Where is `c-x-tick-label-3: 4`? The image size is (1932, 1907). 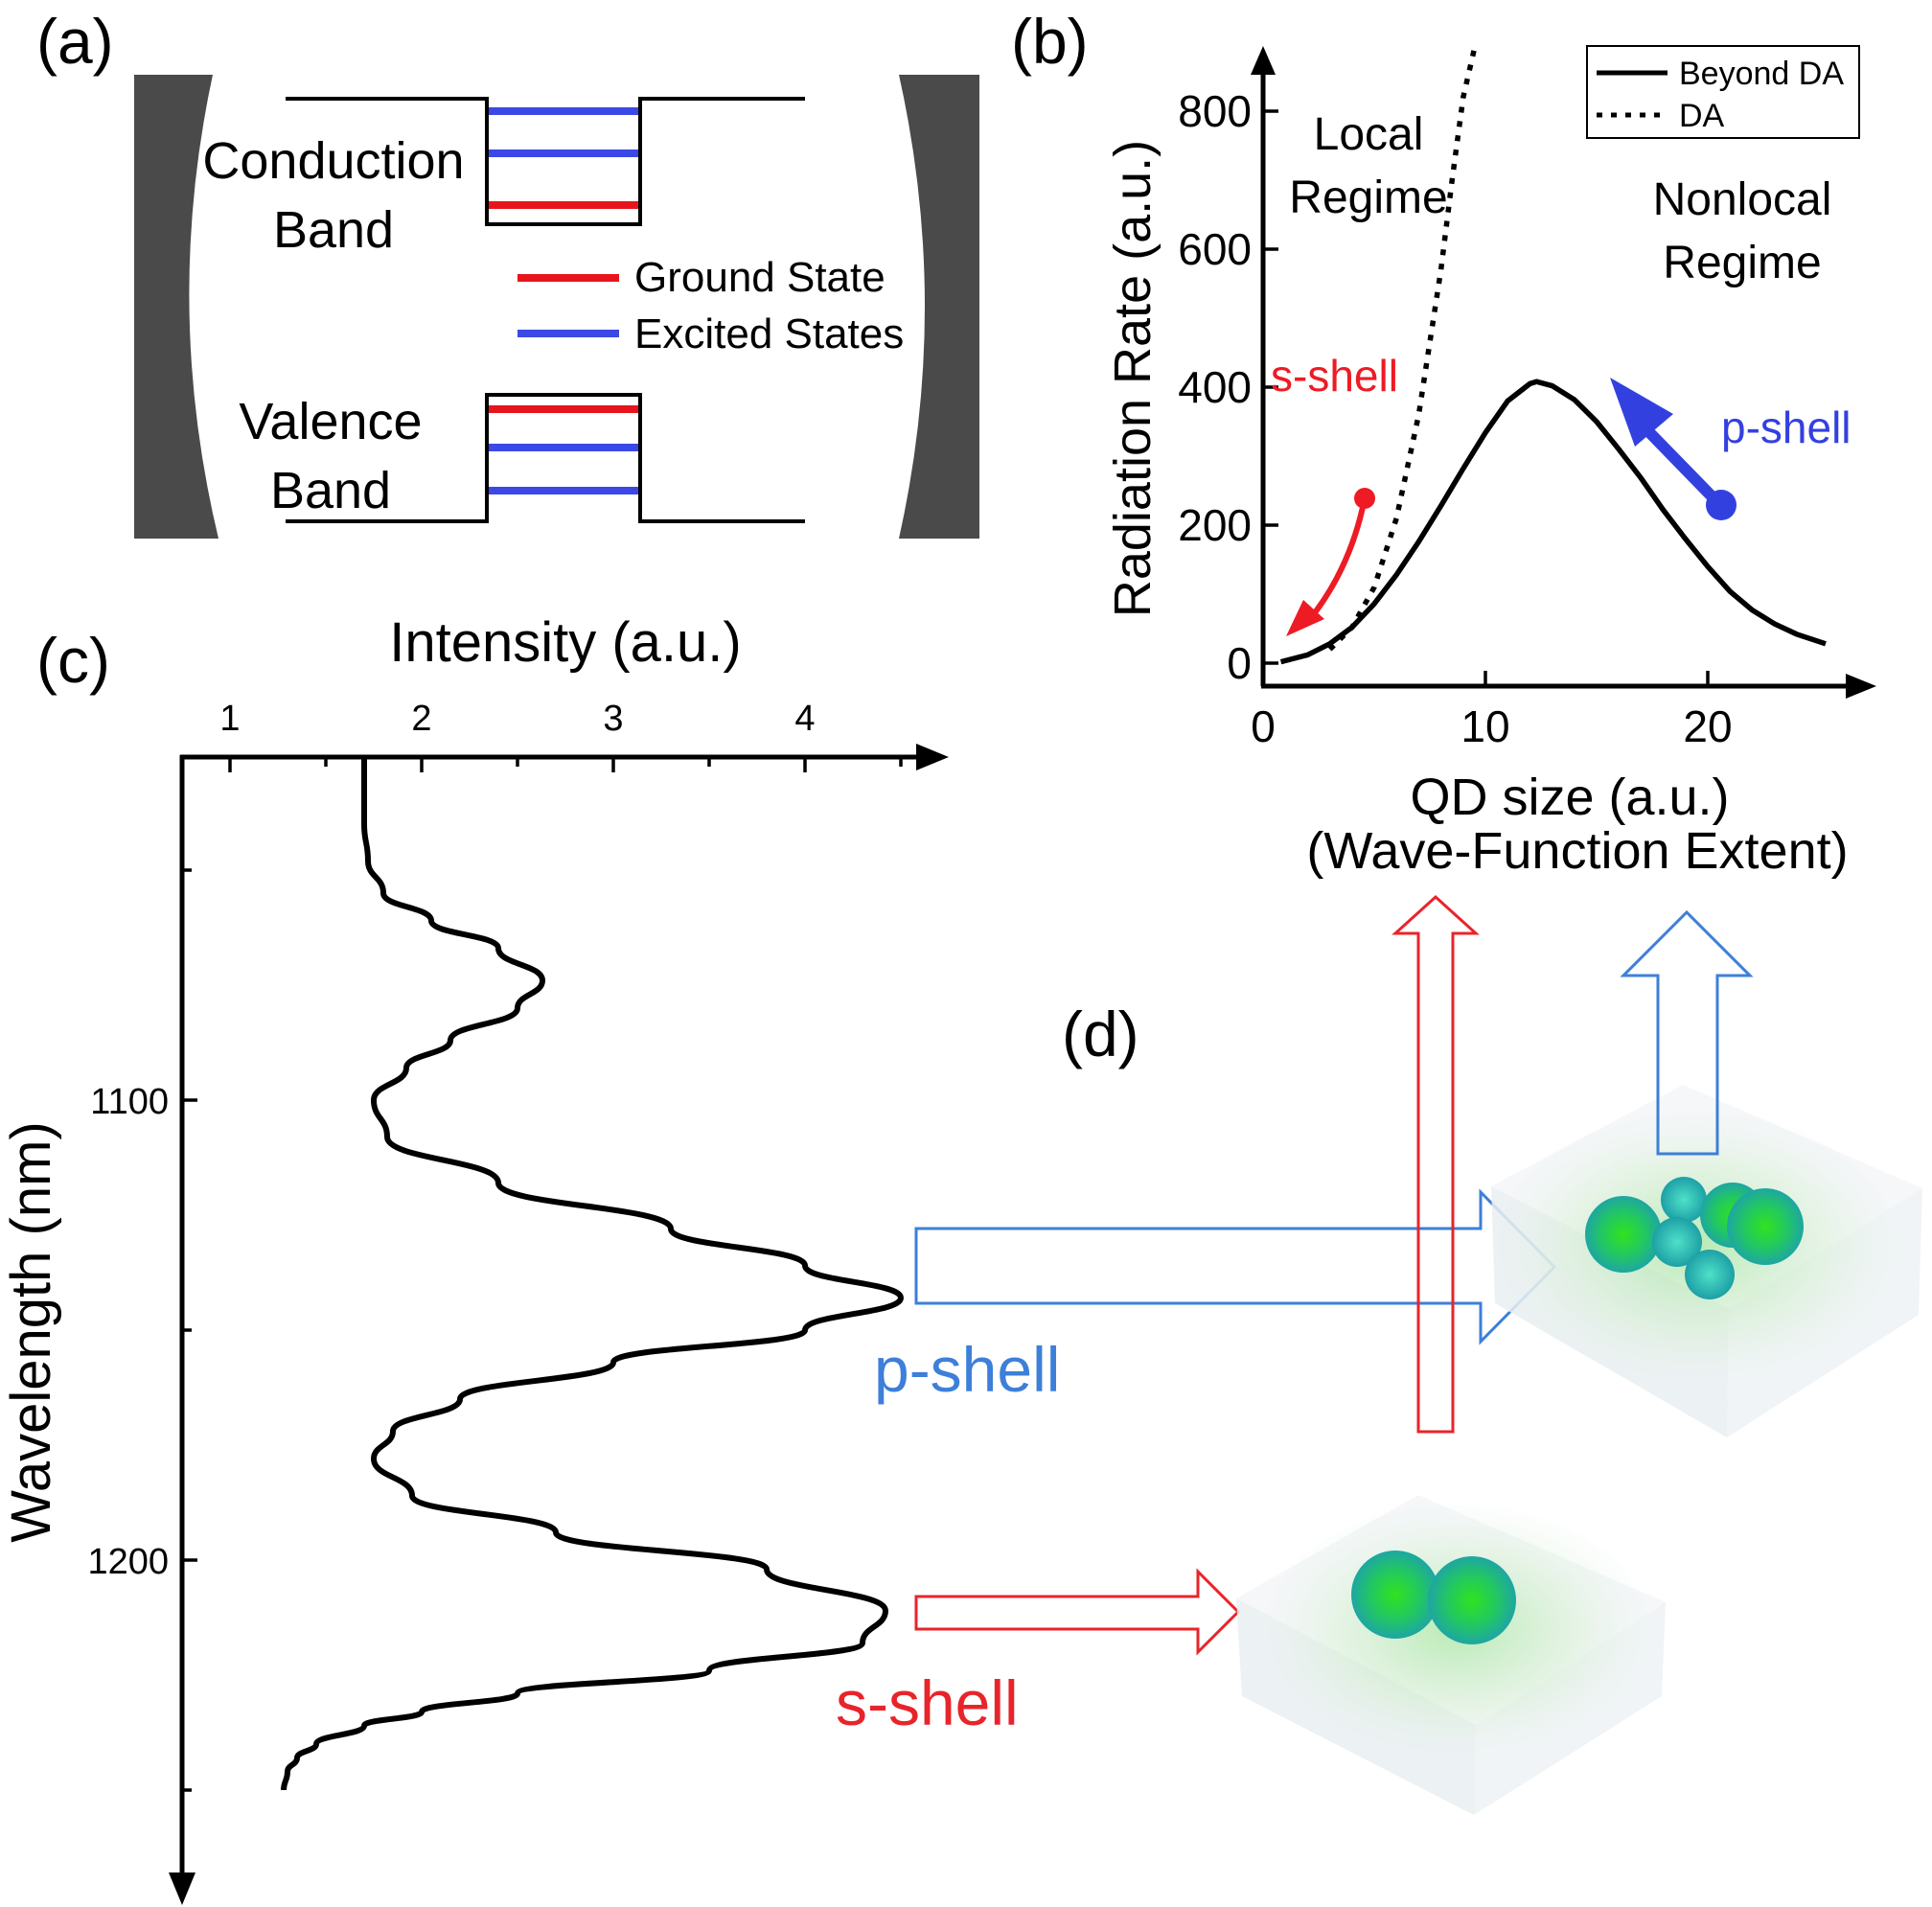
c-x-tick-label-3: 4 is located at coordinates (805, 719).